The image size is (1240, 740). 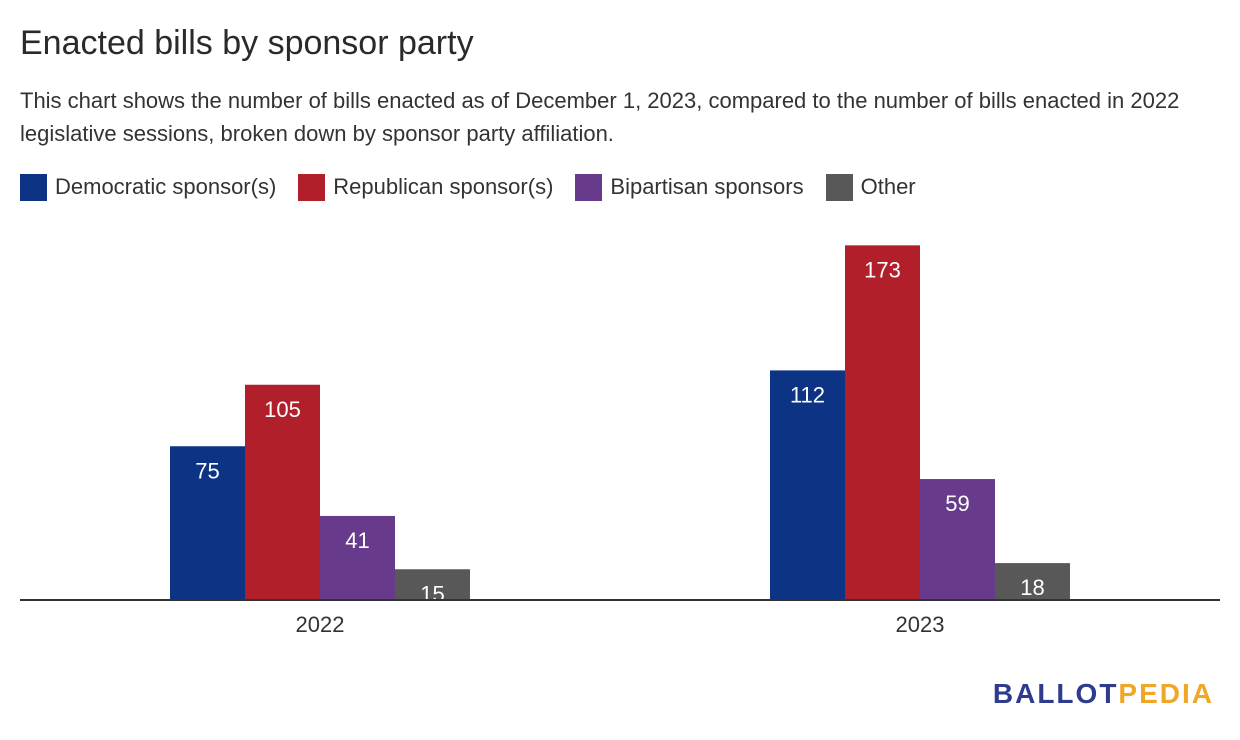 I want to click on legend-item-0: Democratic sponsor(s), so click(x=148, y=187).